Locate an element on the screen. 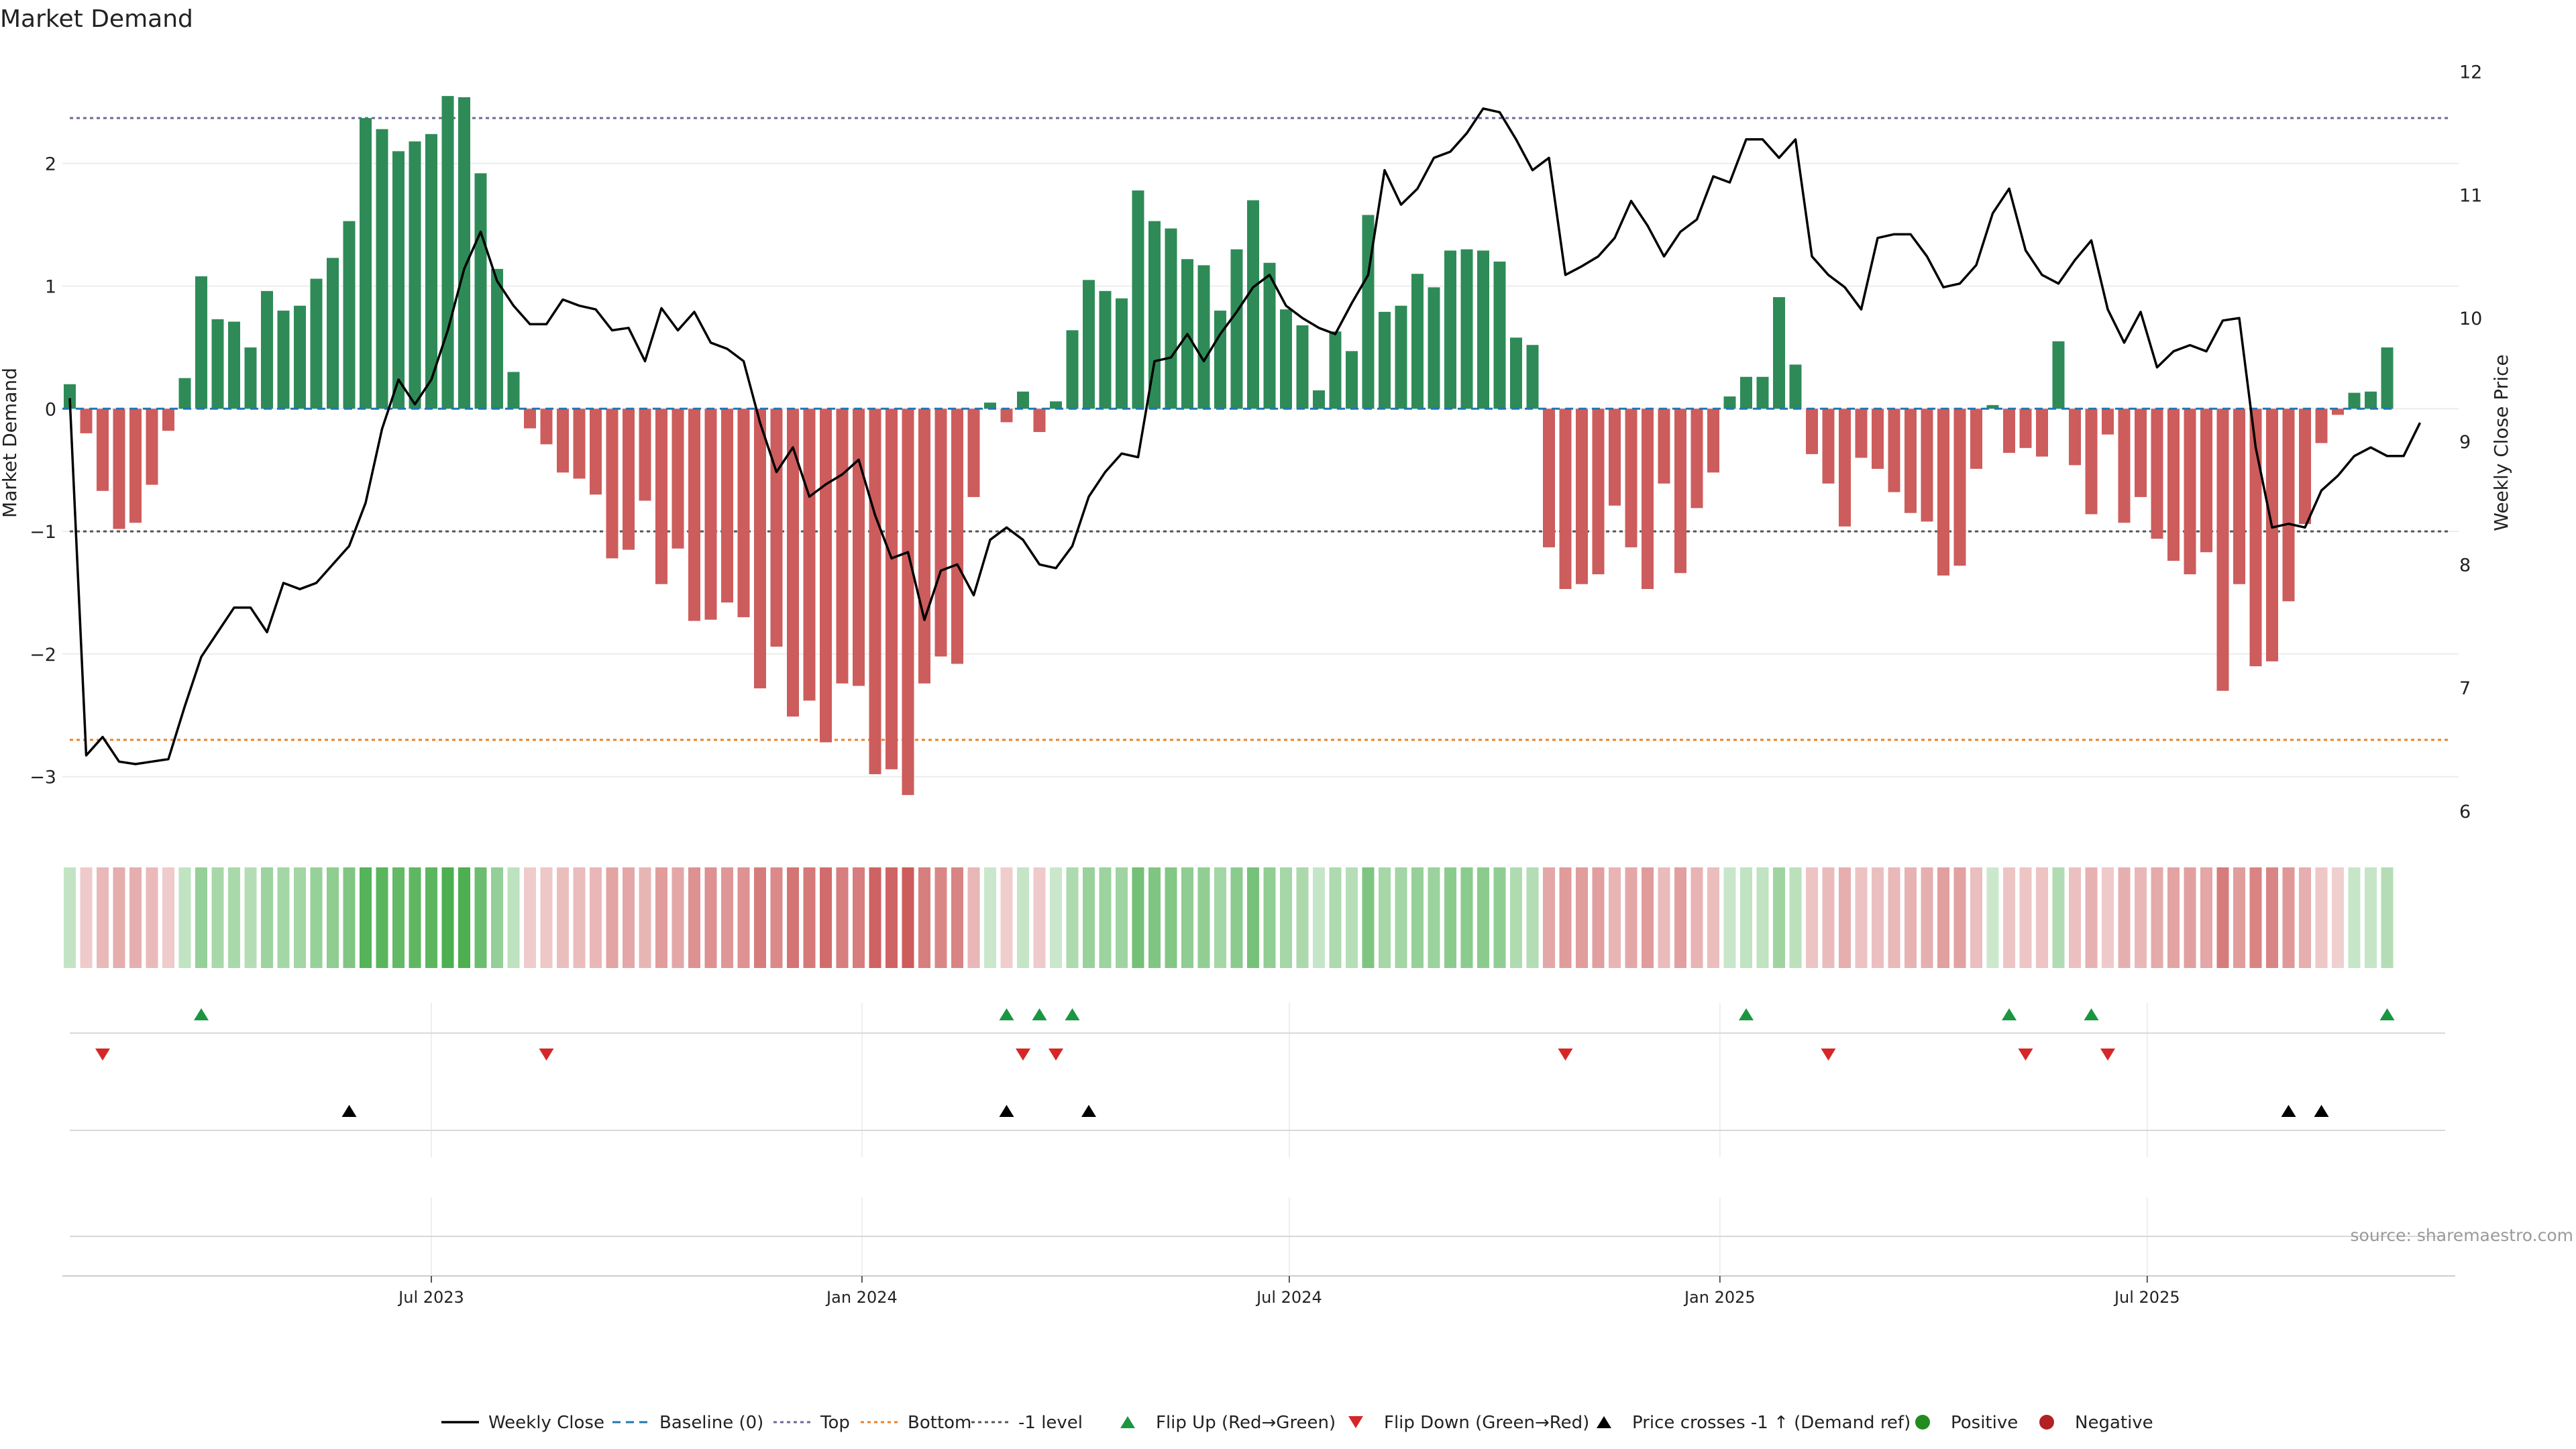  x-tick-label: Jul 2025 is located at coordinates (2146, 1297).